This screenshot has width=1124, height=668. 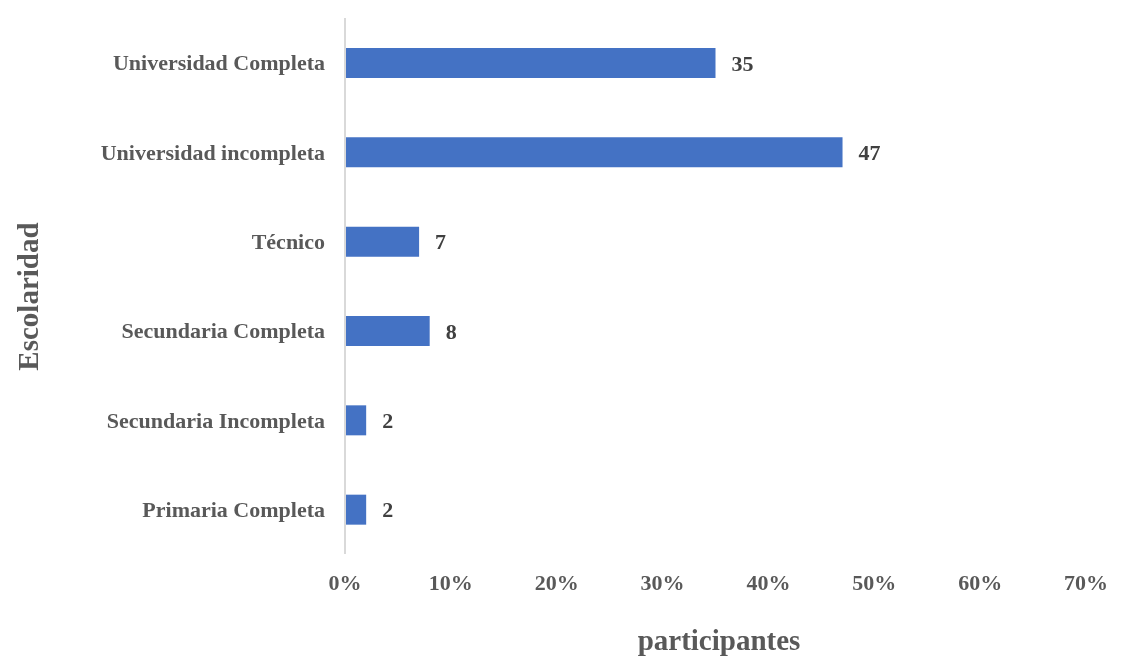 I want to click on data-label: 7, so click(x=441, y=242).